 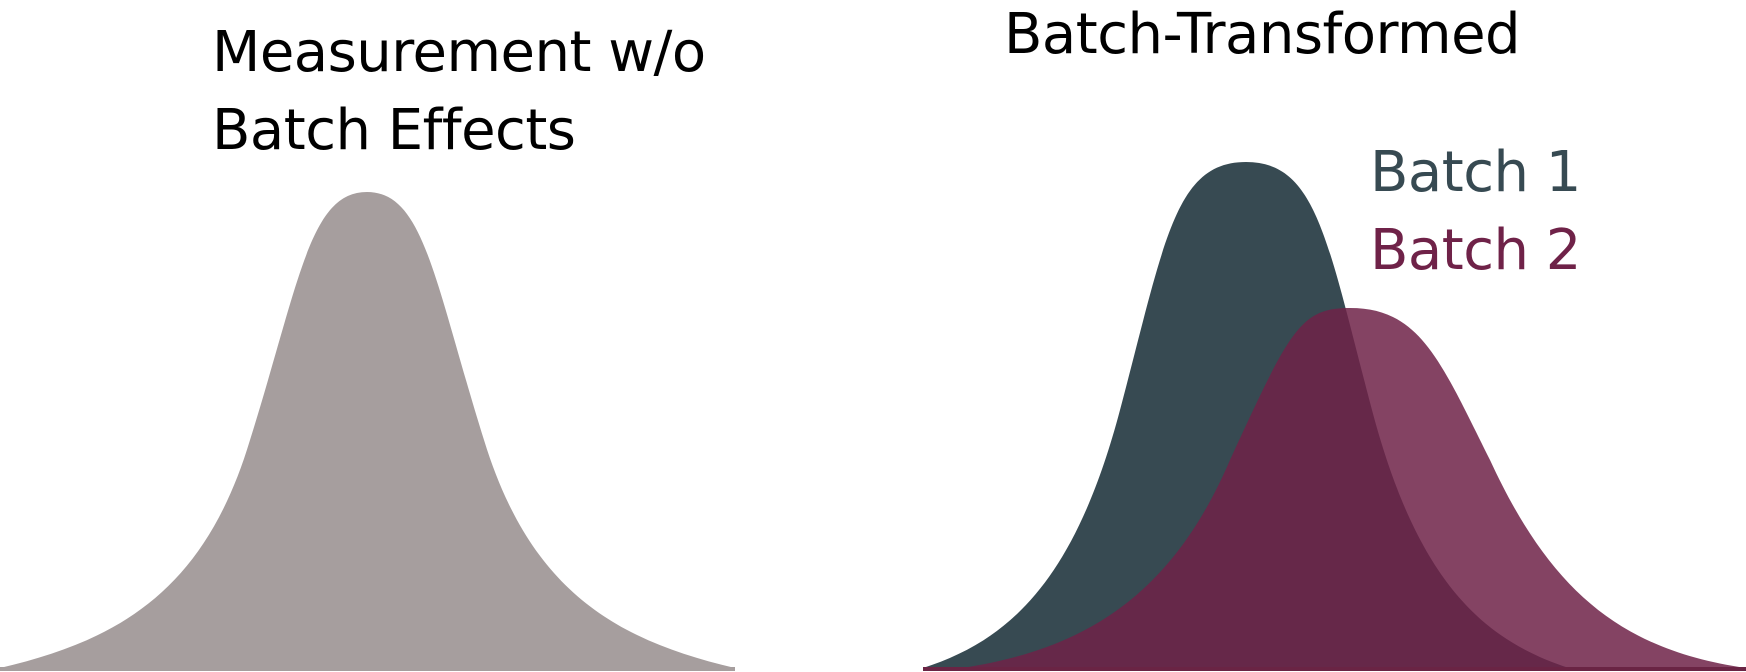 What do you see at coordinates (1475, 250) in the screenshot?
I see `legend-item-batch-2: Batch 2` at bounding box center [1475, 250].